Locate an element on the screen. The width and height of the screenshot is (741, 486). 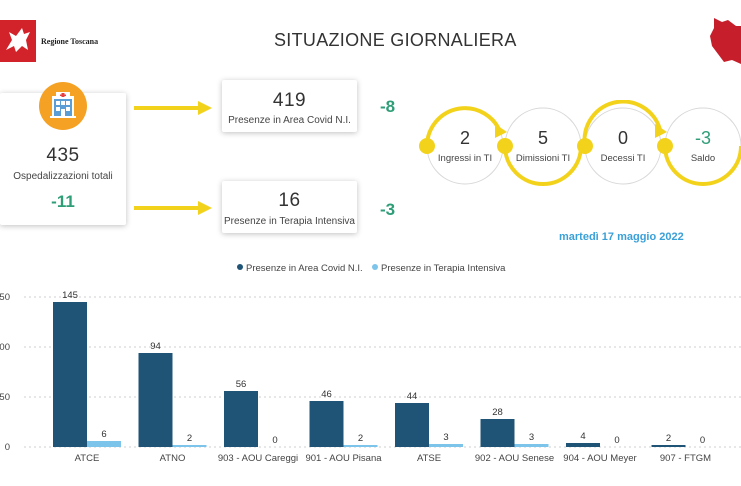
covid-ni-delta: -8 is located at coordinates (388, 106).